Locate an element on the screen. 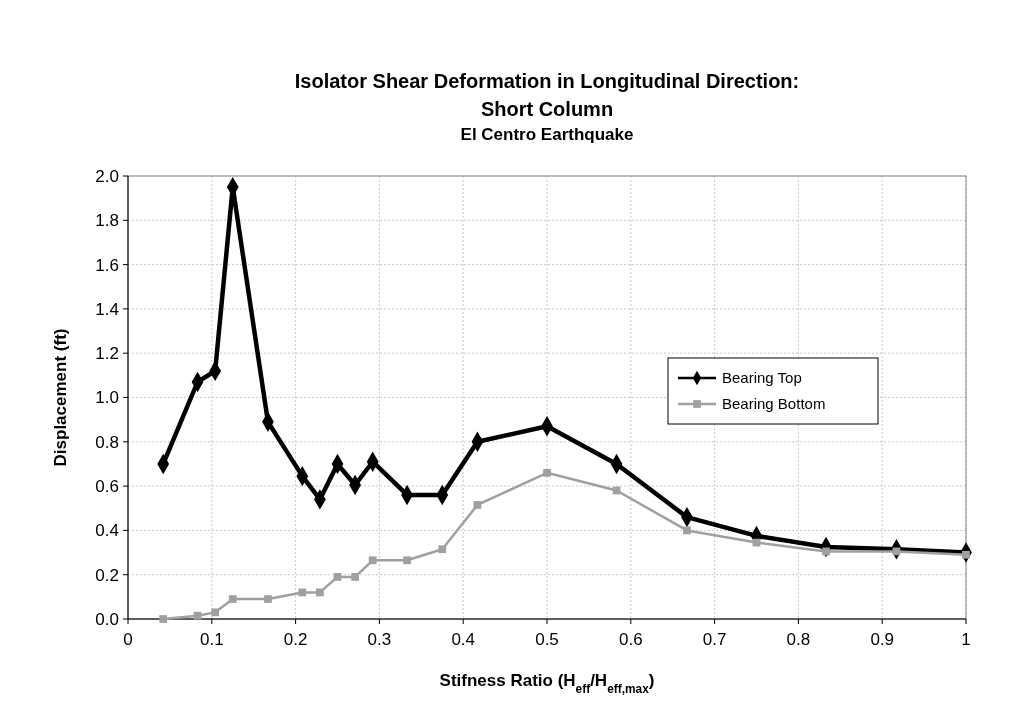  x-tick-label: 0.5 is located at coordinates (547, 639).